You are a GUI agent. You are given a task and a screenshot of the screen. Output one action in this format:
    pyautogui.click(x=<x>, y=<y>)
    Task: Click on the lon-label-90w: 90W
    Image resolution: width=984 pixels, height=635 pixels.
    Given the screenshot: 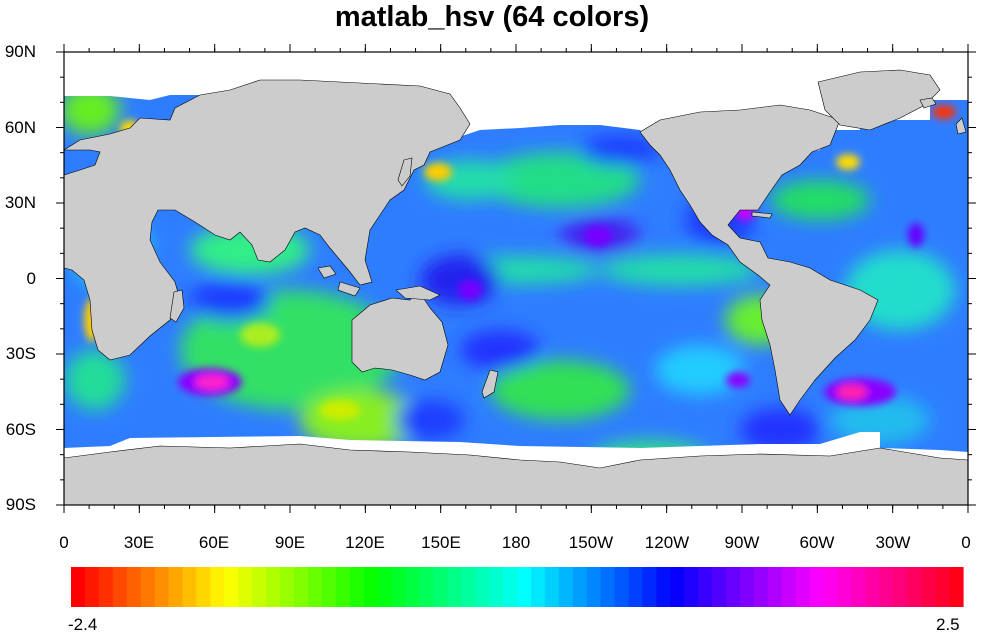 What is the action you would take?
    pyautogui.click(x=742, y=542)
    